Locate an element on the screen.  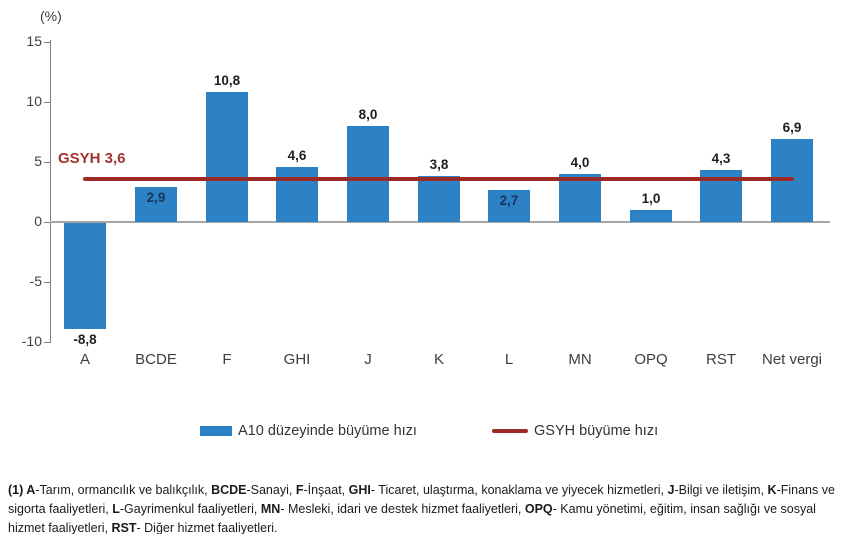
bar-F is located at coordinates (227, 157).